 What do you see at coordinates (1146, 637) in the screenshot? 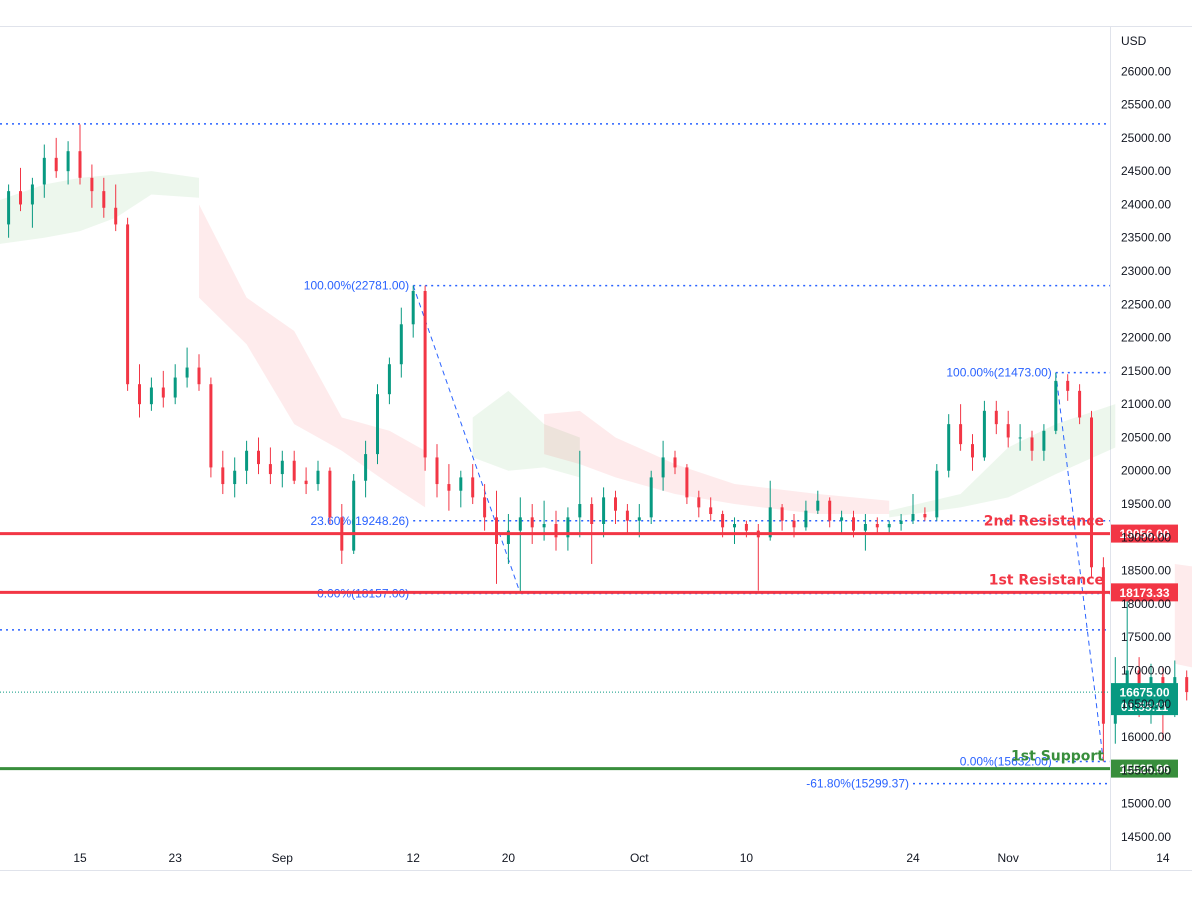
I see `price-tick-label: 17500.00` at bounding box center [1146, 637].